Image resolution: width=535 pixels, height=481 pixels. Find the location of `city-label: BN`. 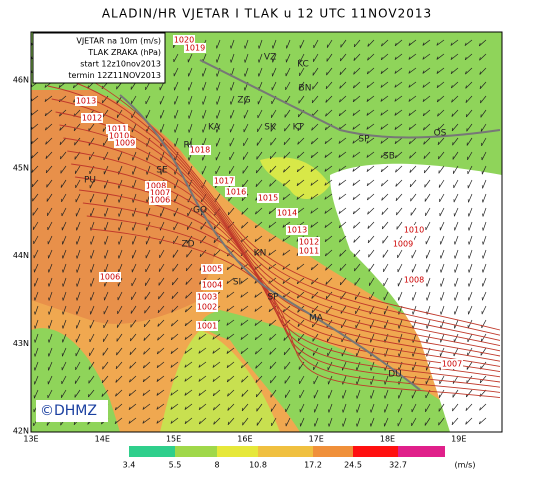

city-label: BN is located at coordinates (305, 89).